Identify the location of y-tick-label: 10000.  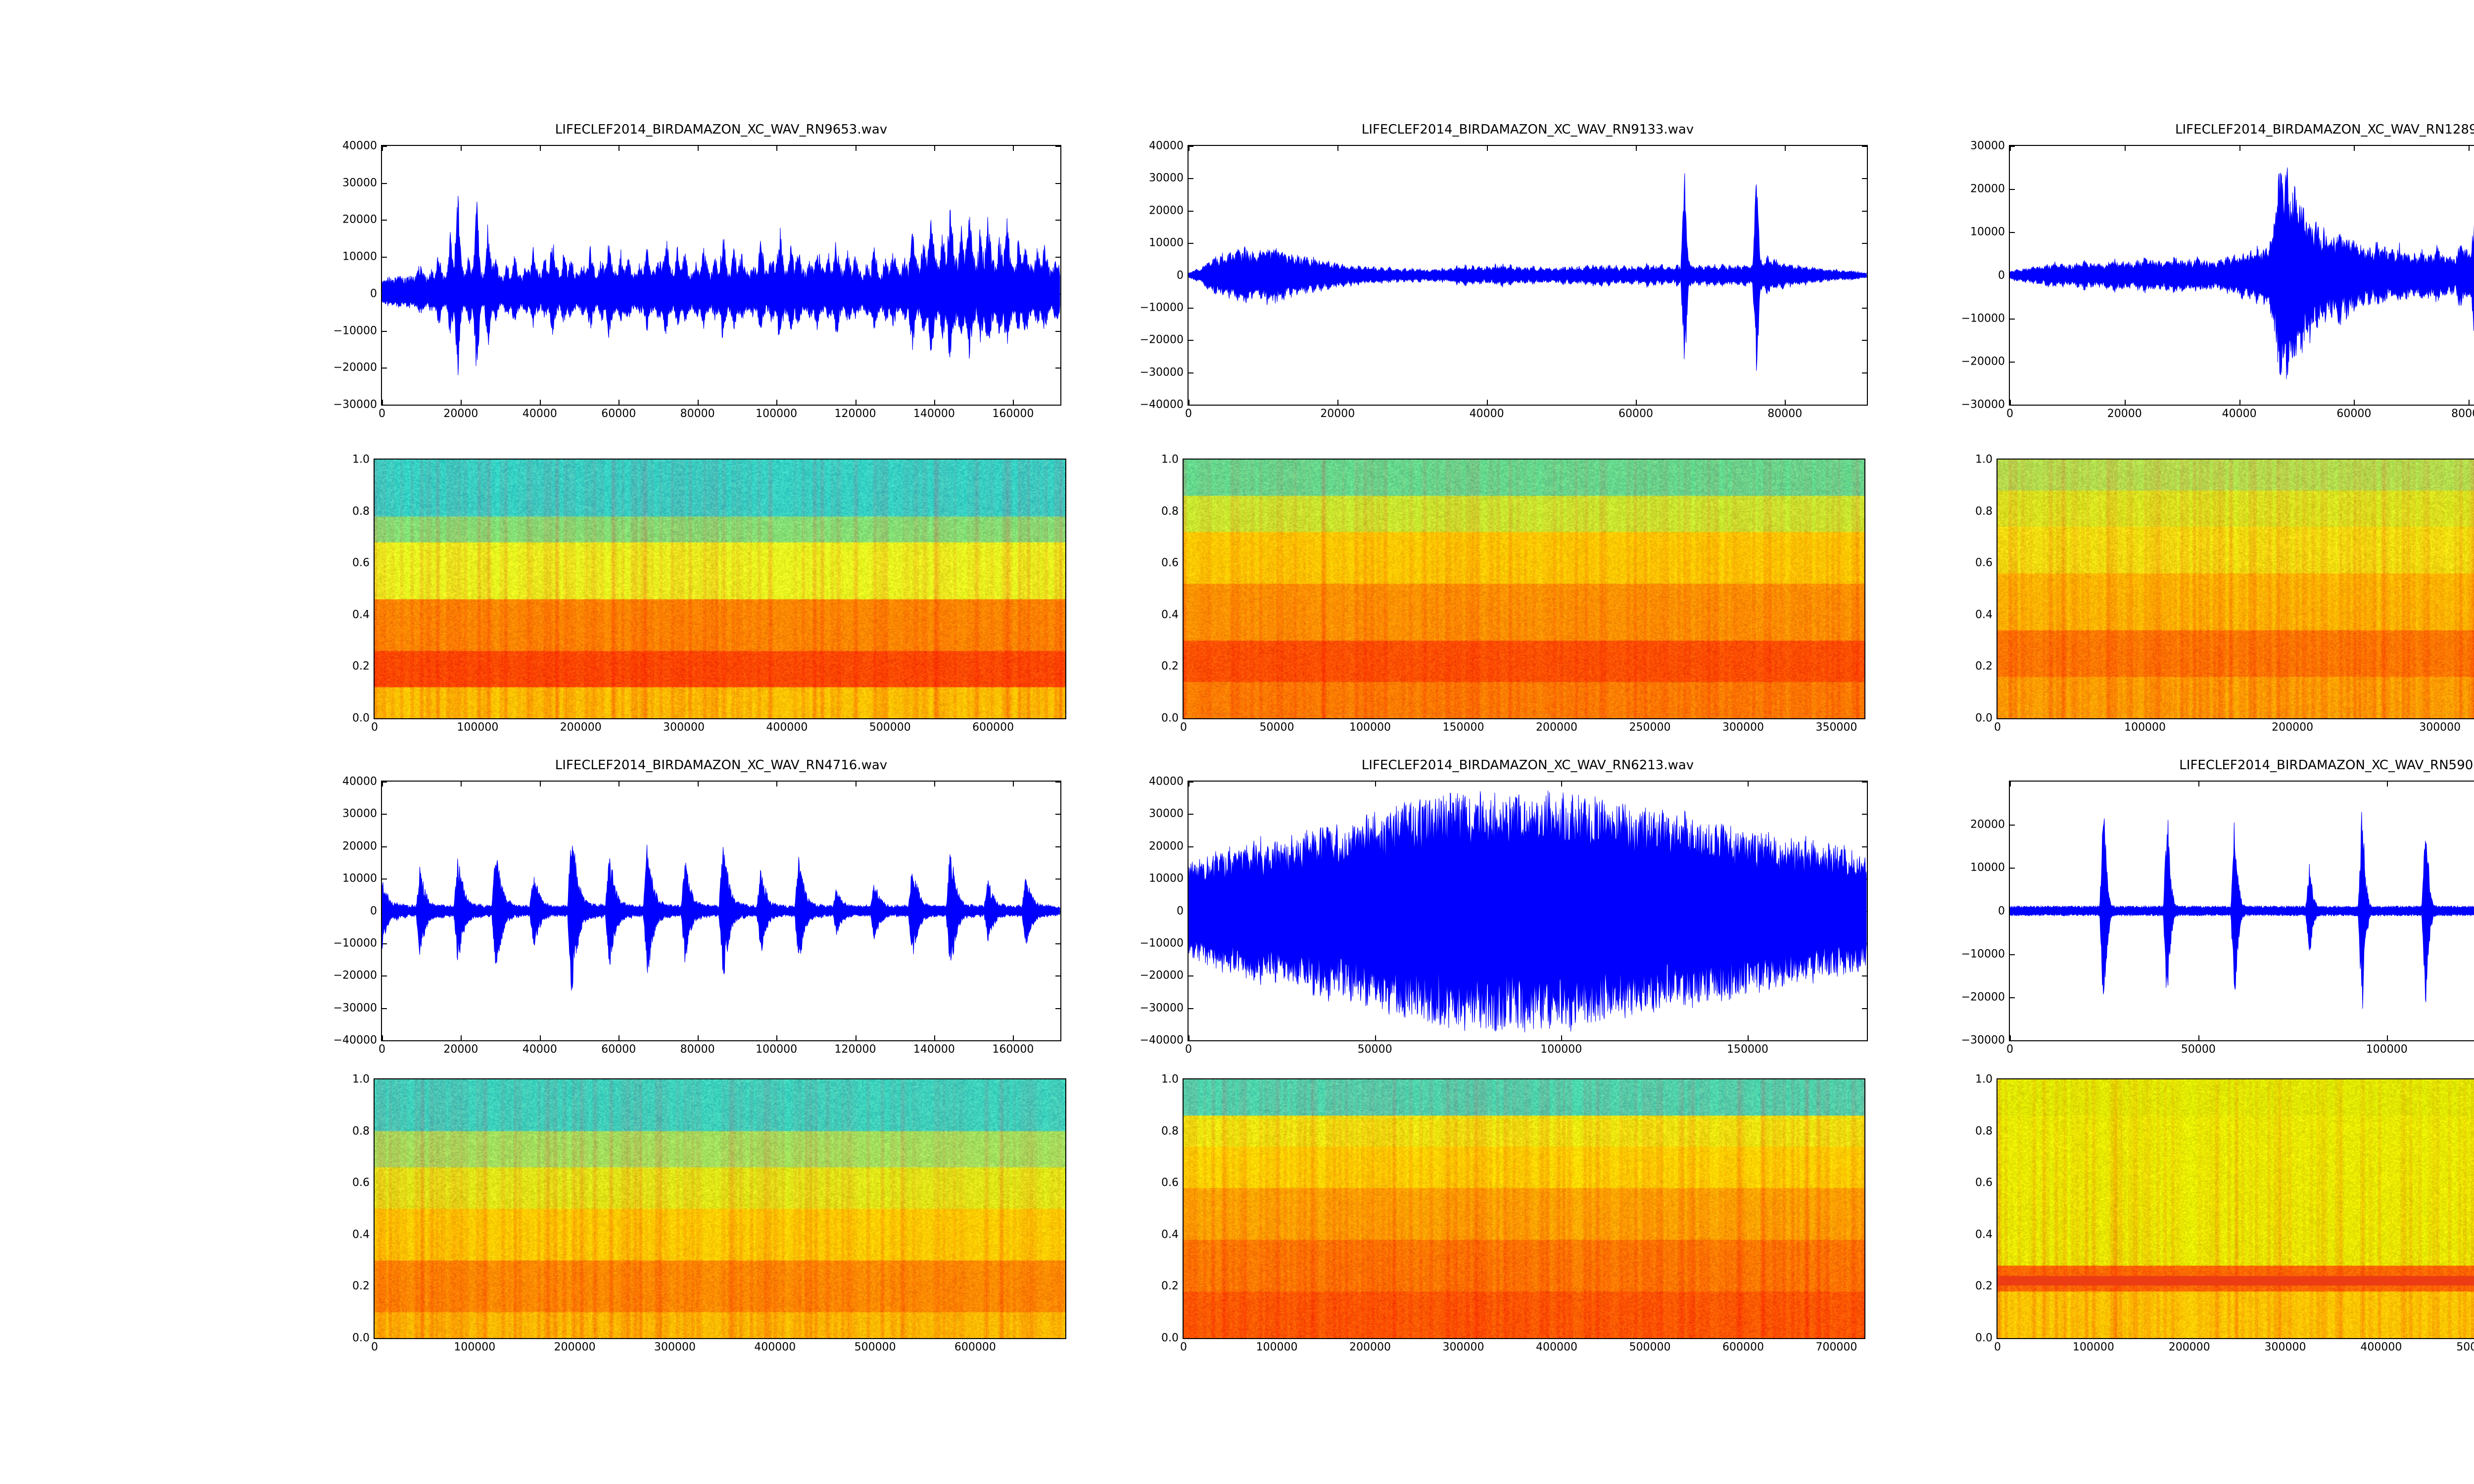
(1988, 232).